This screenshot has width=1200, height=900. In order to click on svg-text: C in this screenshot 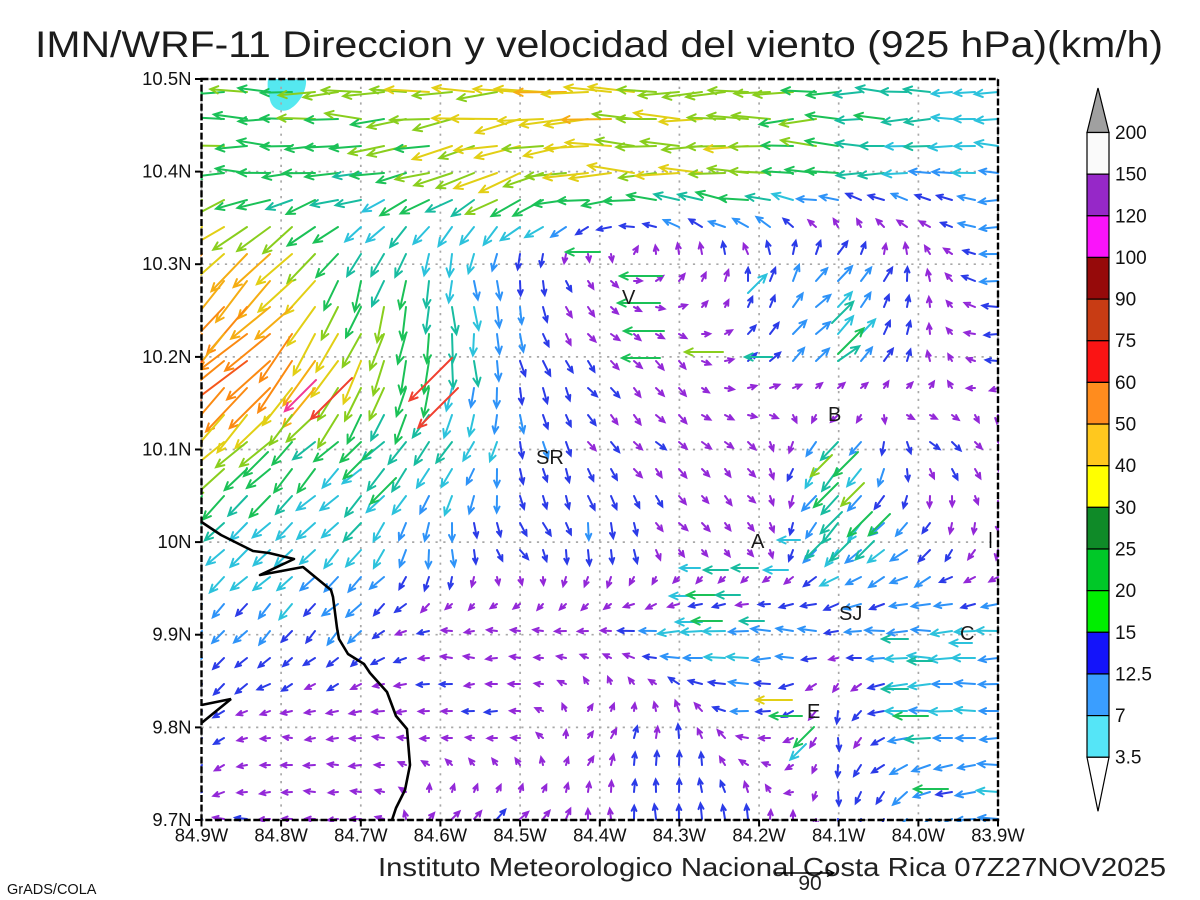, I will do `click(967, 634)`.